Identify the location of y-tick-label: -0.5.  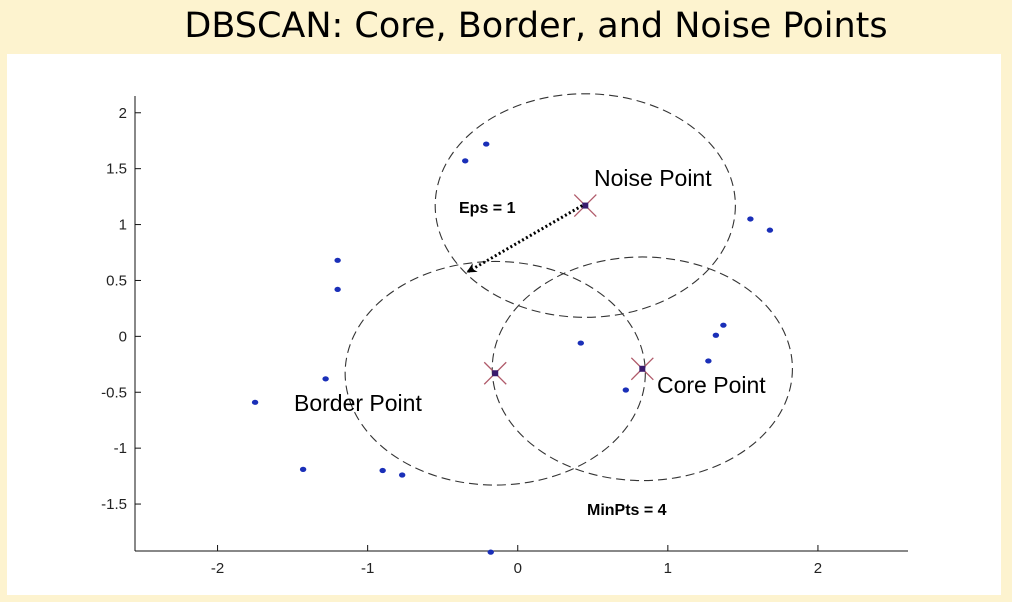
(114, 392).